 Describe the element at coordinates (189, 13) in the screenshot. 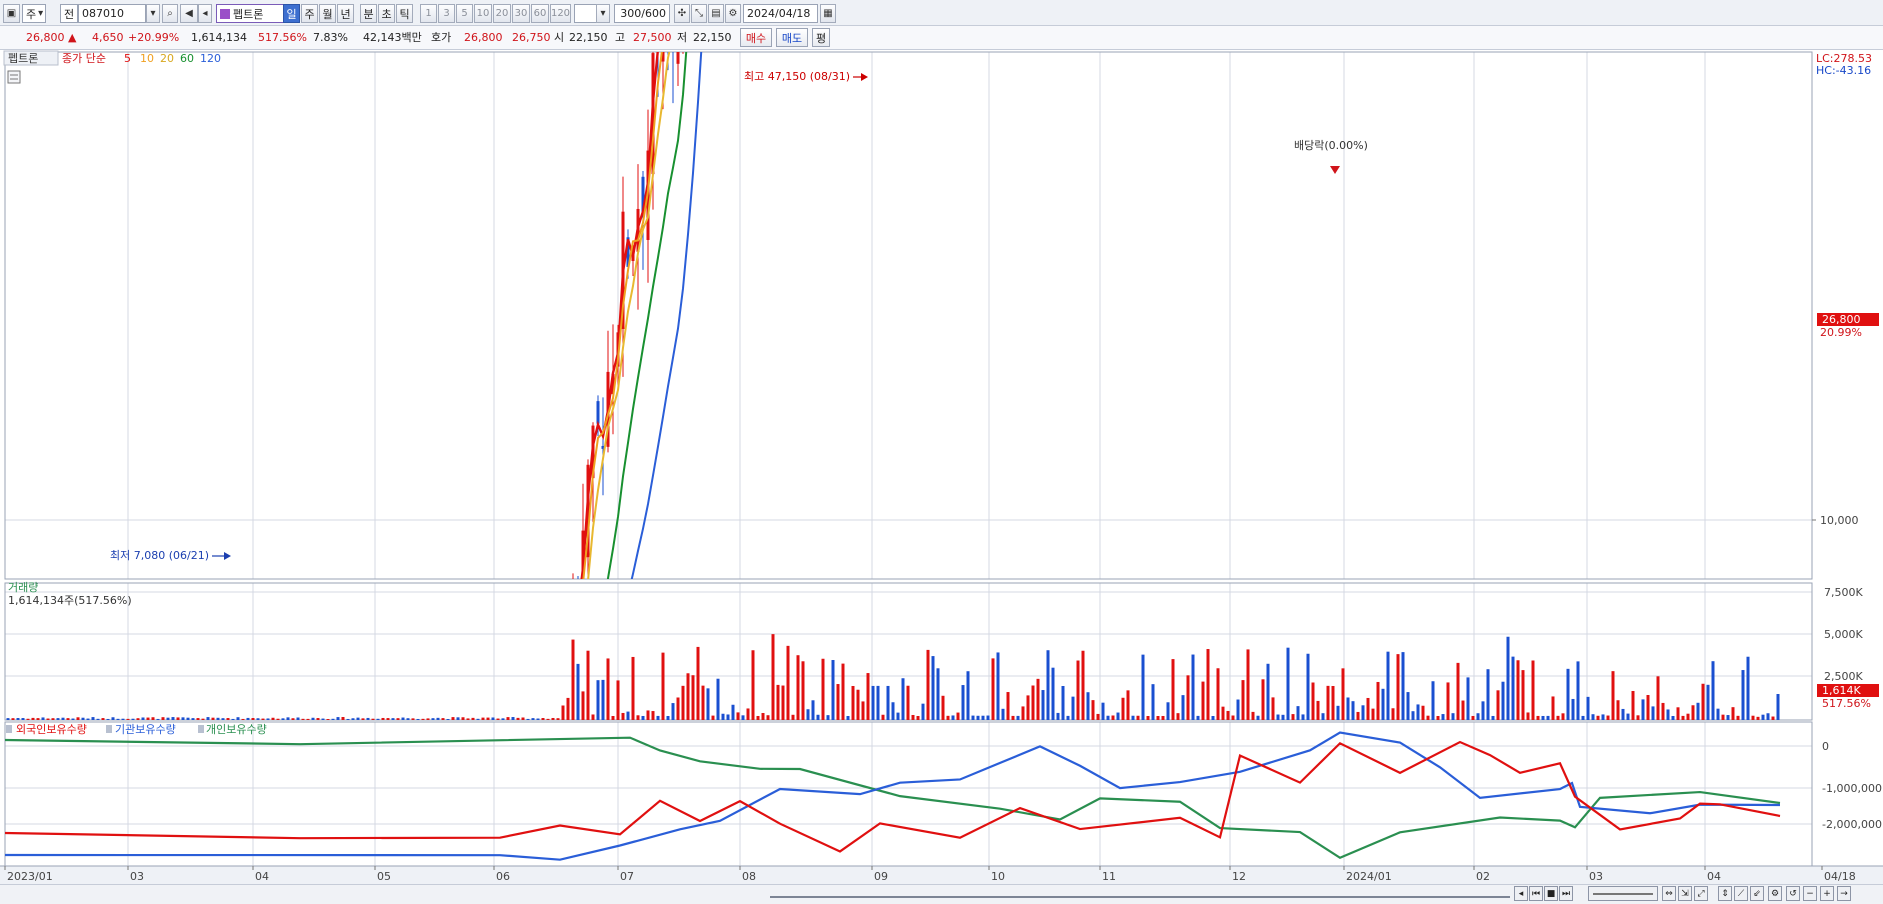

I see `speaker-icon: ◀` at that location.